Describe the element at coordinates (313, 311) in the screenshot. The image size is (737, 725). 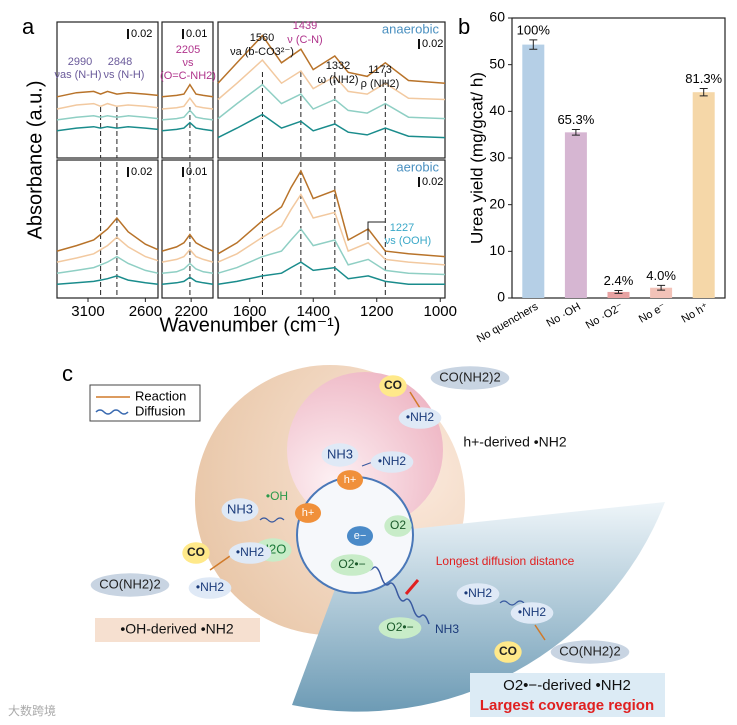
I see `x-tick-label: 1400` at that location.